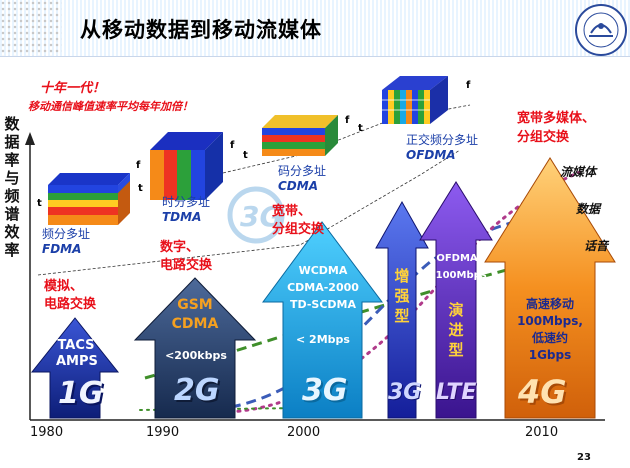  What do you see at coordinates (456, 392) in the screenshot?
I see `arrow-lte-gen: LTE` at bounding box center [456, 392].